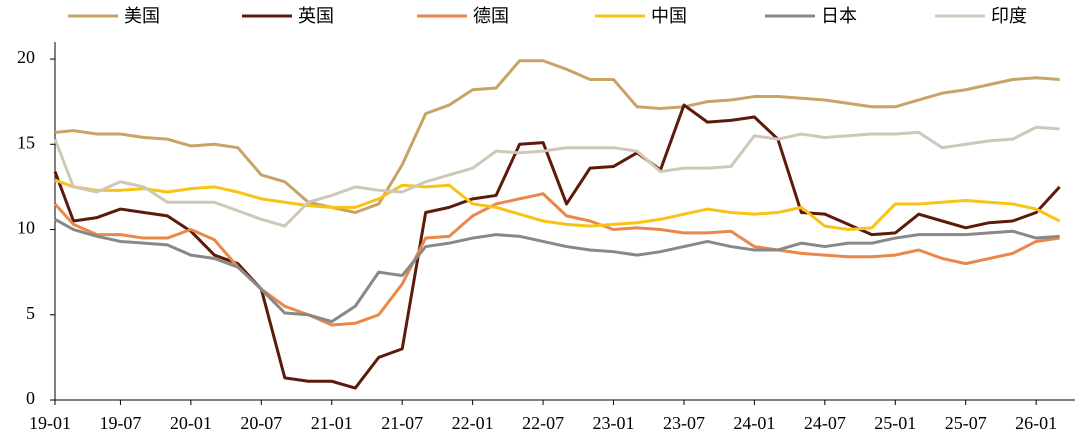 This screenshot has height=445, width=1080. I want to click on x-tick-label: 22-07, so click(543, 423).